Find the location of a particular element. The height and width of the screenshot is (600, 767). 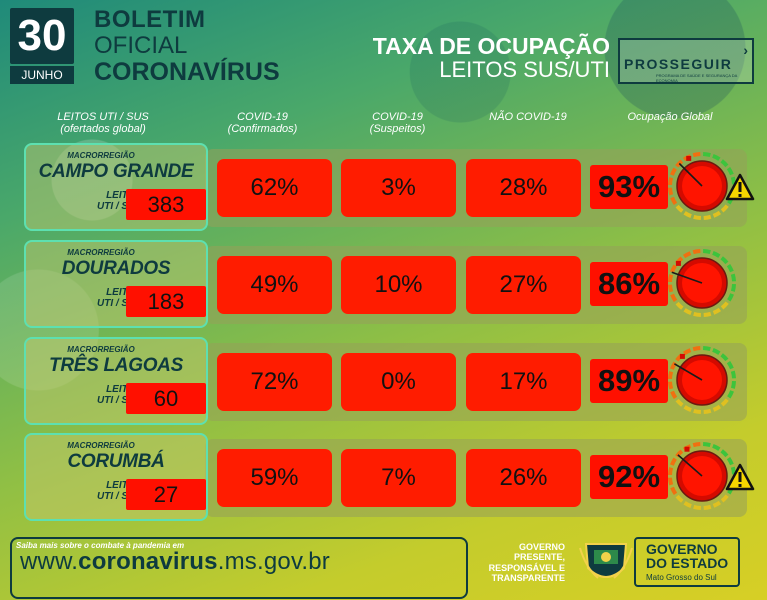

date-month: JUNHO is located at coordinates (42, 75).